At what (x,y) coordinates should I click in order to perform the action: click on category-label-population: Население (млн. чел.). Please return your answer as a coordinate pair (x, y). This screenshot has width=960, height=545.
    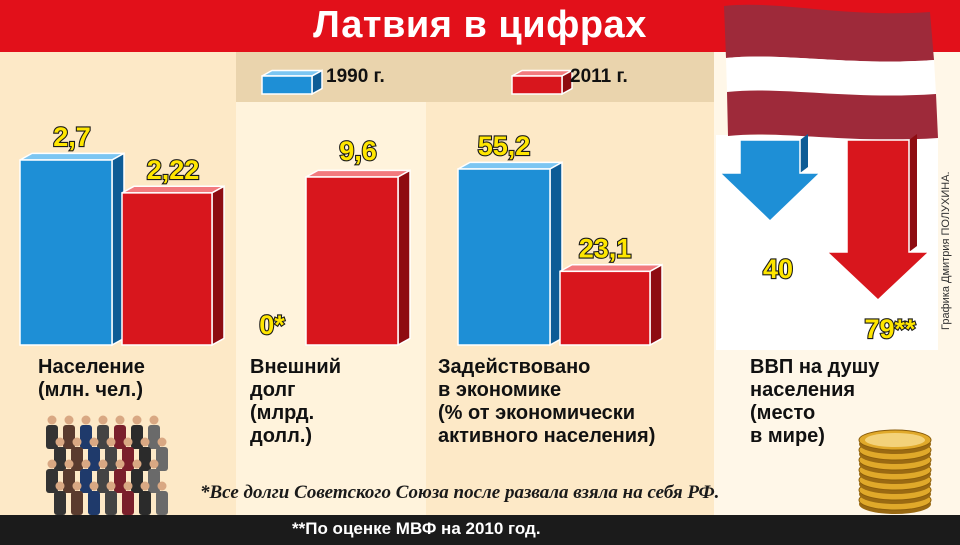
    Looking at the image, I should click on (91, 378).